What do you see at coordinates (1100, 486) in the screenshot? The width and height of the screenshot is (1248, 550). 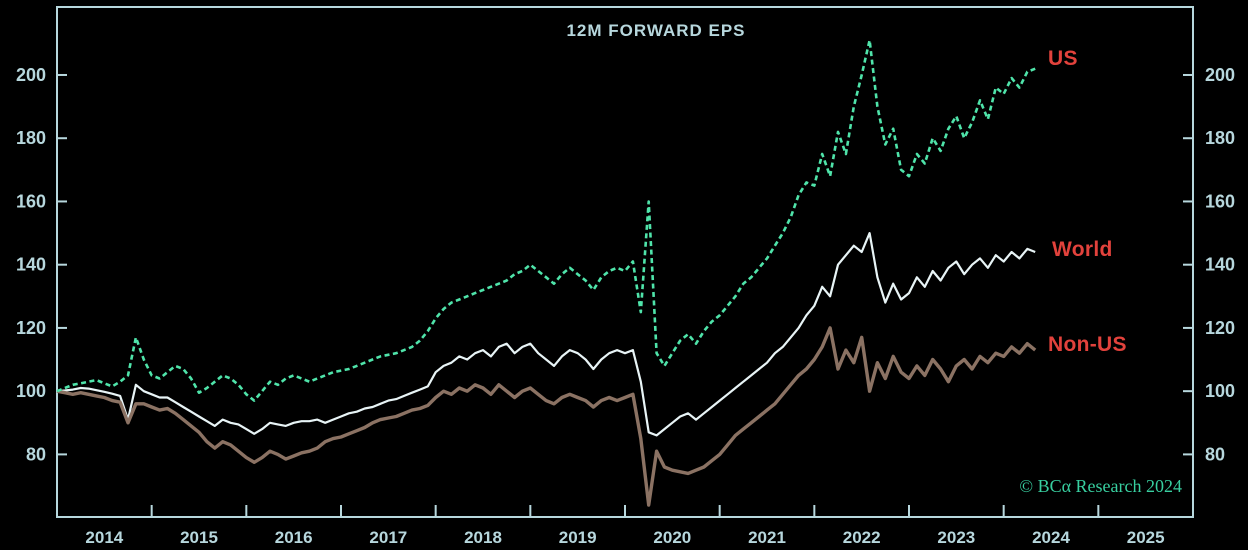 I see `copyright-notice: © BCα Research 2024` at bounding box center [1100, 486].